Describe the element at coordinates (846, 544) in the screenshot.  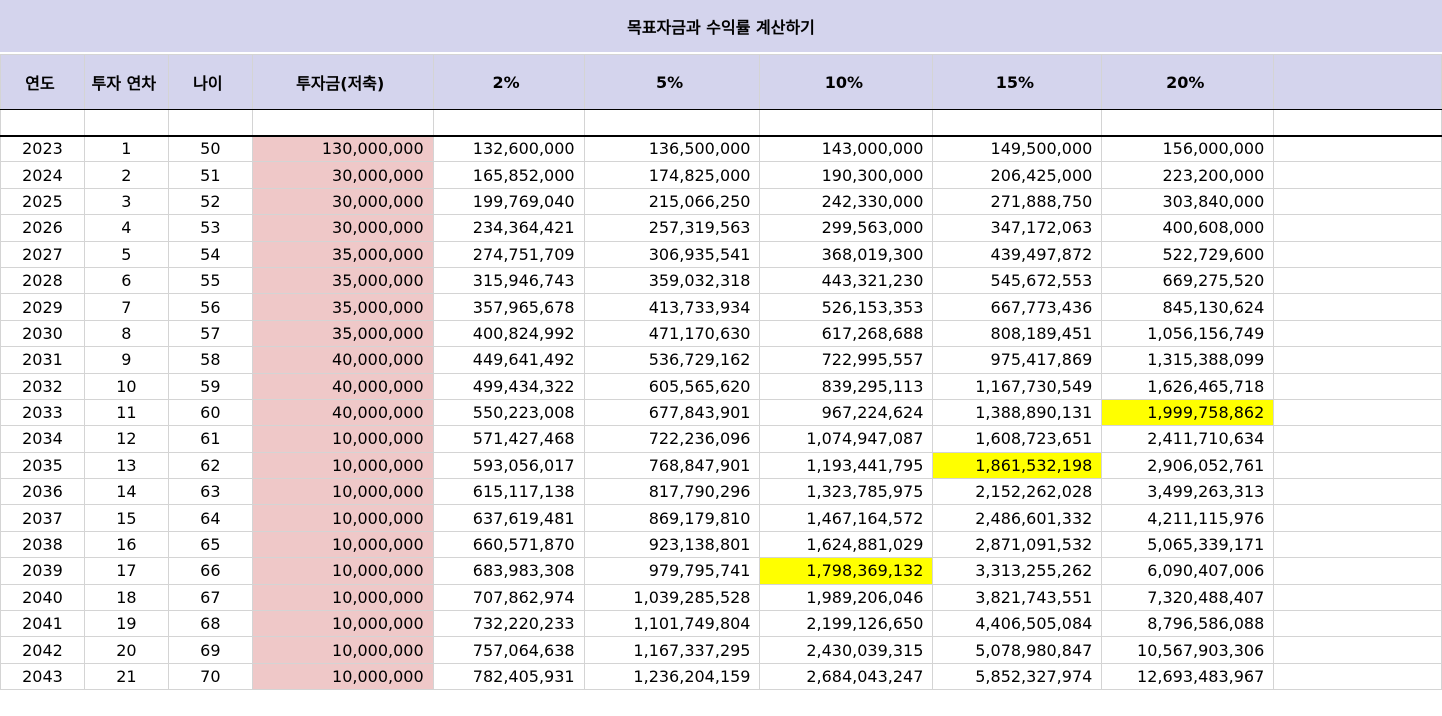
I see `cell: 1,624,881,029` at that location.